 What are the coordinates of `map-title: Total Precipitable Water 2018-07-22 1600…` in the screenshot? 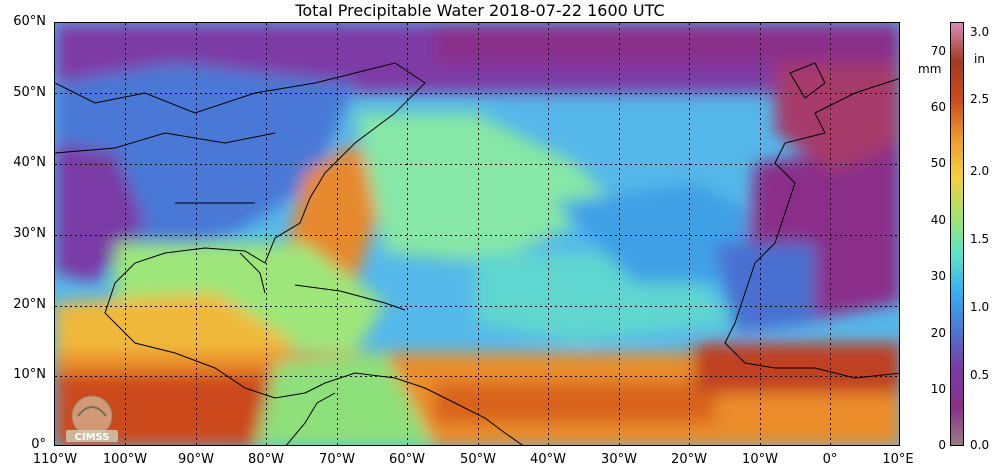 It's located at (480, 10).